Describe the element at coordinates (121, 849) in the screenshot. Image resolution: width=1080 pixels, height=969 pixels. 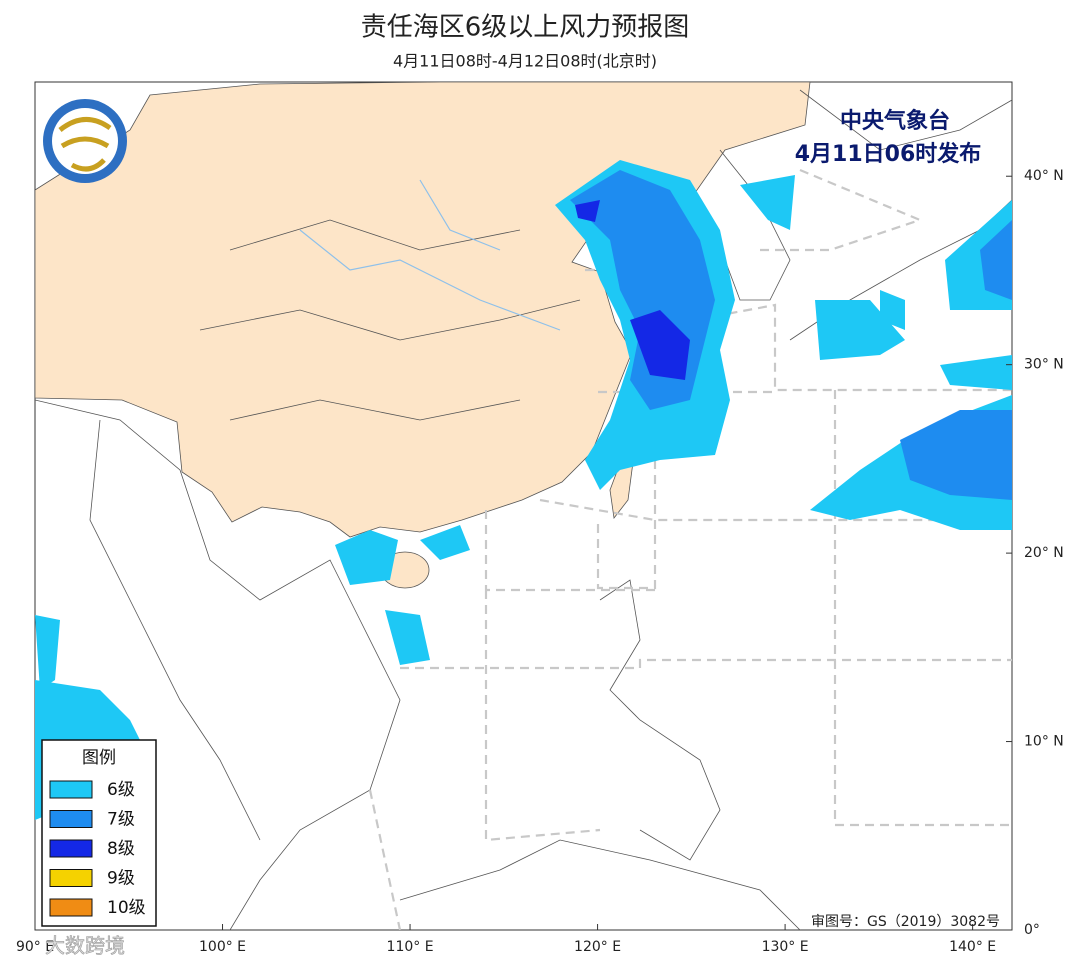
I see `legend-label: 8级` at that location.